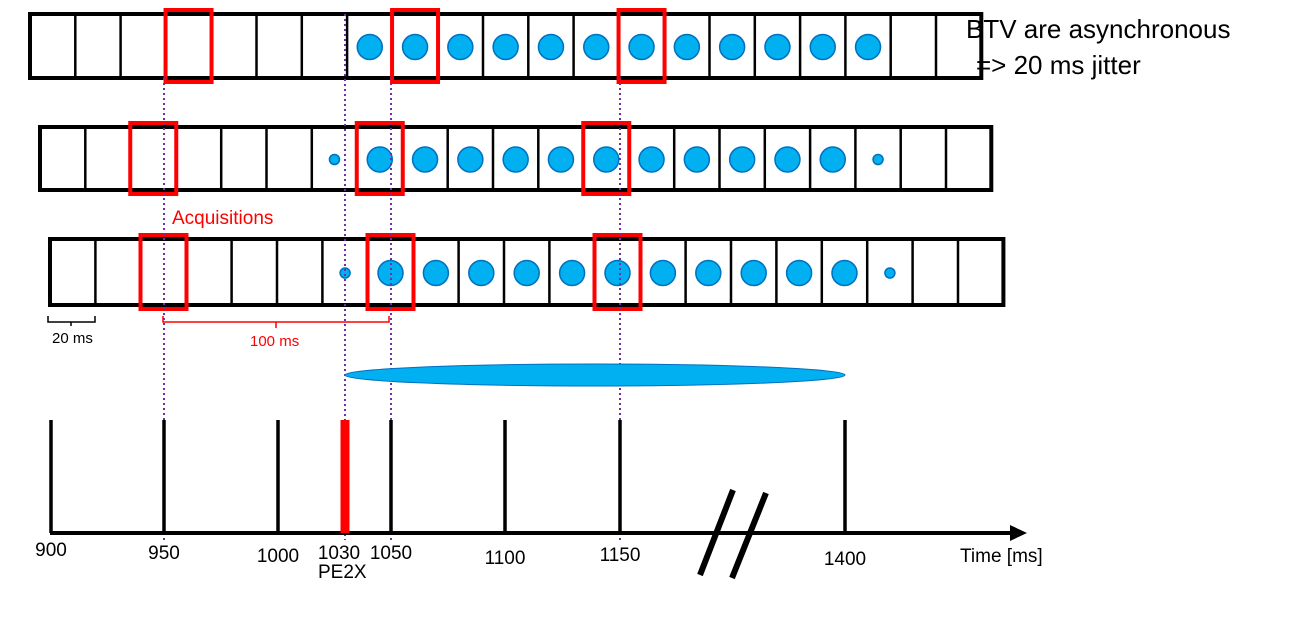 The height and width of the screenshot is (625, 1298). Describe the element at coordinates (72, 338) in the screenshot. I see `frame-period-label: 20 ms` at that location.